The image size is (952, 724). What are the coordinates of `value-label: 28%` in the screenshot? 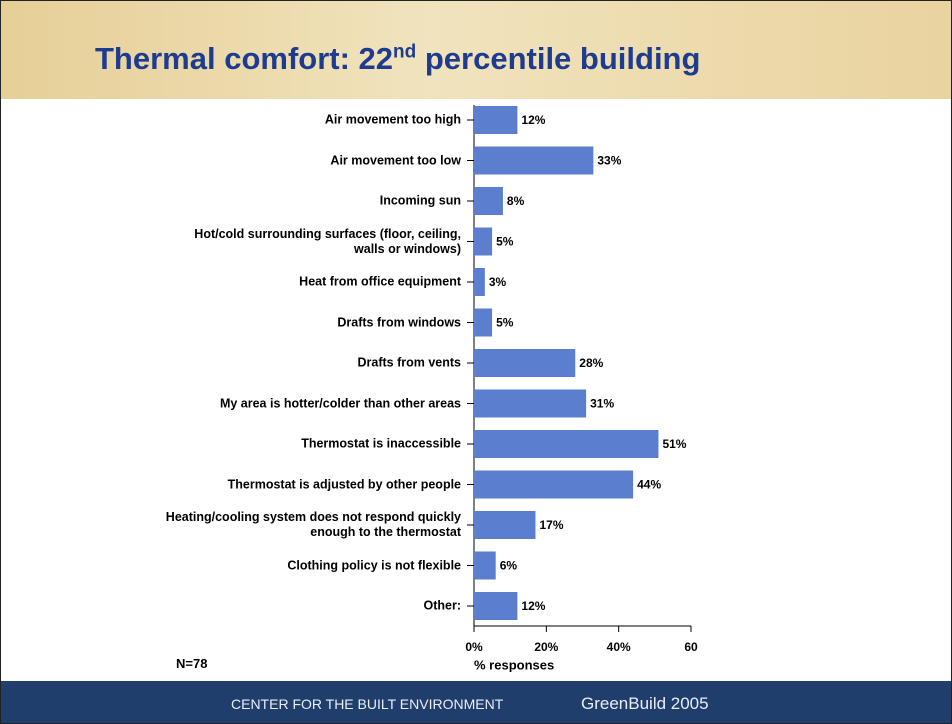 It's located at (591, 363).